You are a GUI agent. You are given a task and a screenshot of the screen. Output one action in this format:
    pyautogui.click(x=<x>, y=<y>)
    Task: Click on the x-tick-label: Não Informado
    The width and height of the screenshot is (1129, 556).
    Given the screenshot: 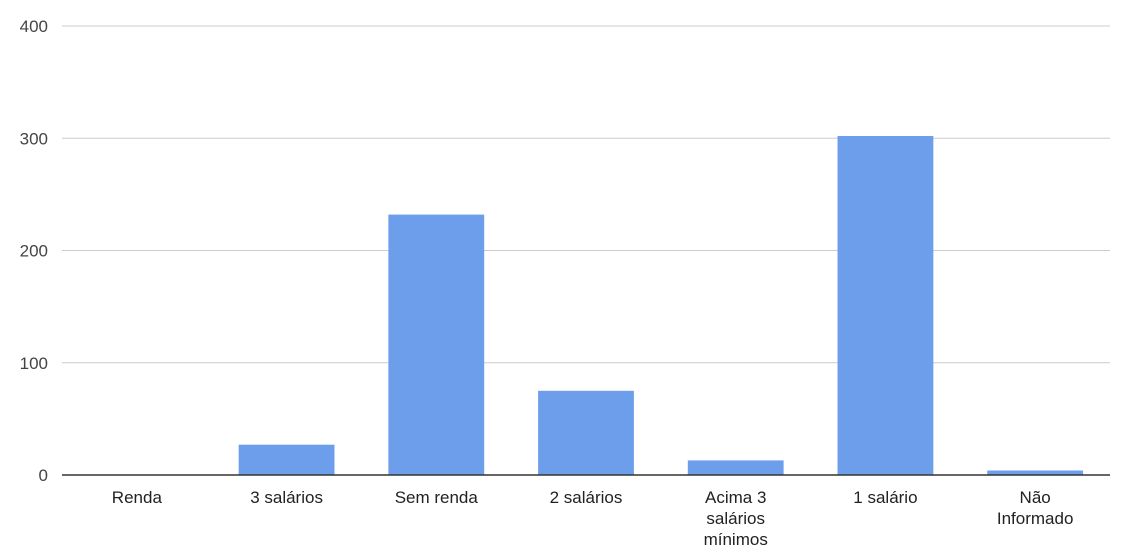 What is the action you would take?
    pyautogui.click(x=1035, y=508)
    